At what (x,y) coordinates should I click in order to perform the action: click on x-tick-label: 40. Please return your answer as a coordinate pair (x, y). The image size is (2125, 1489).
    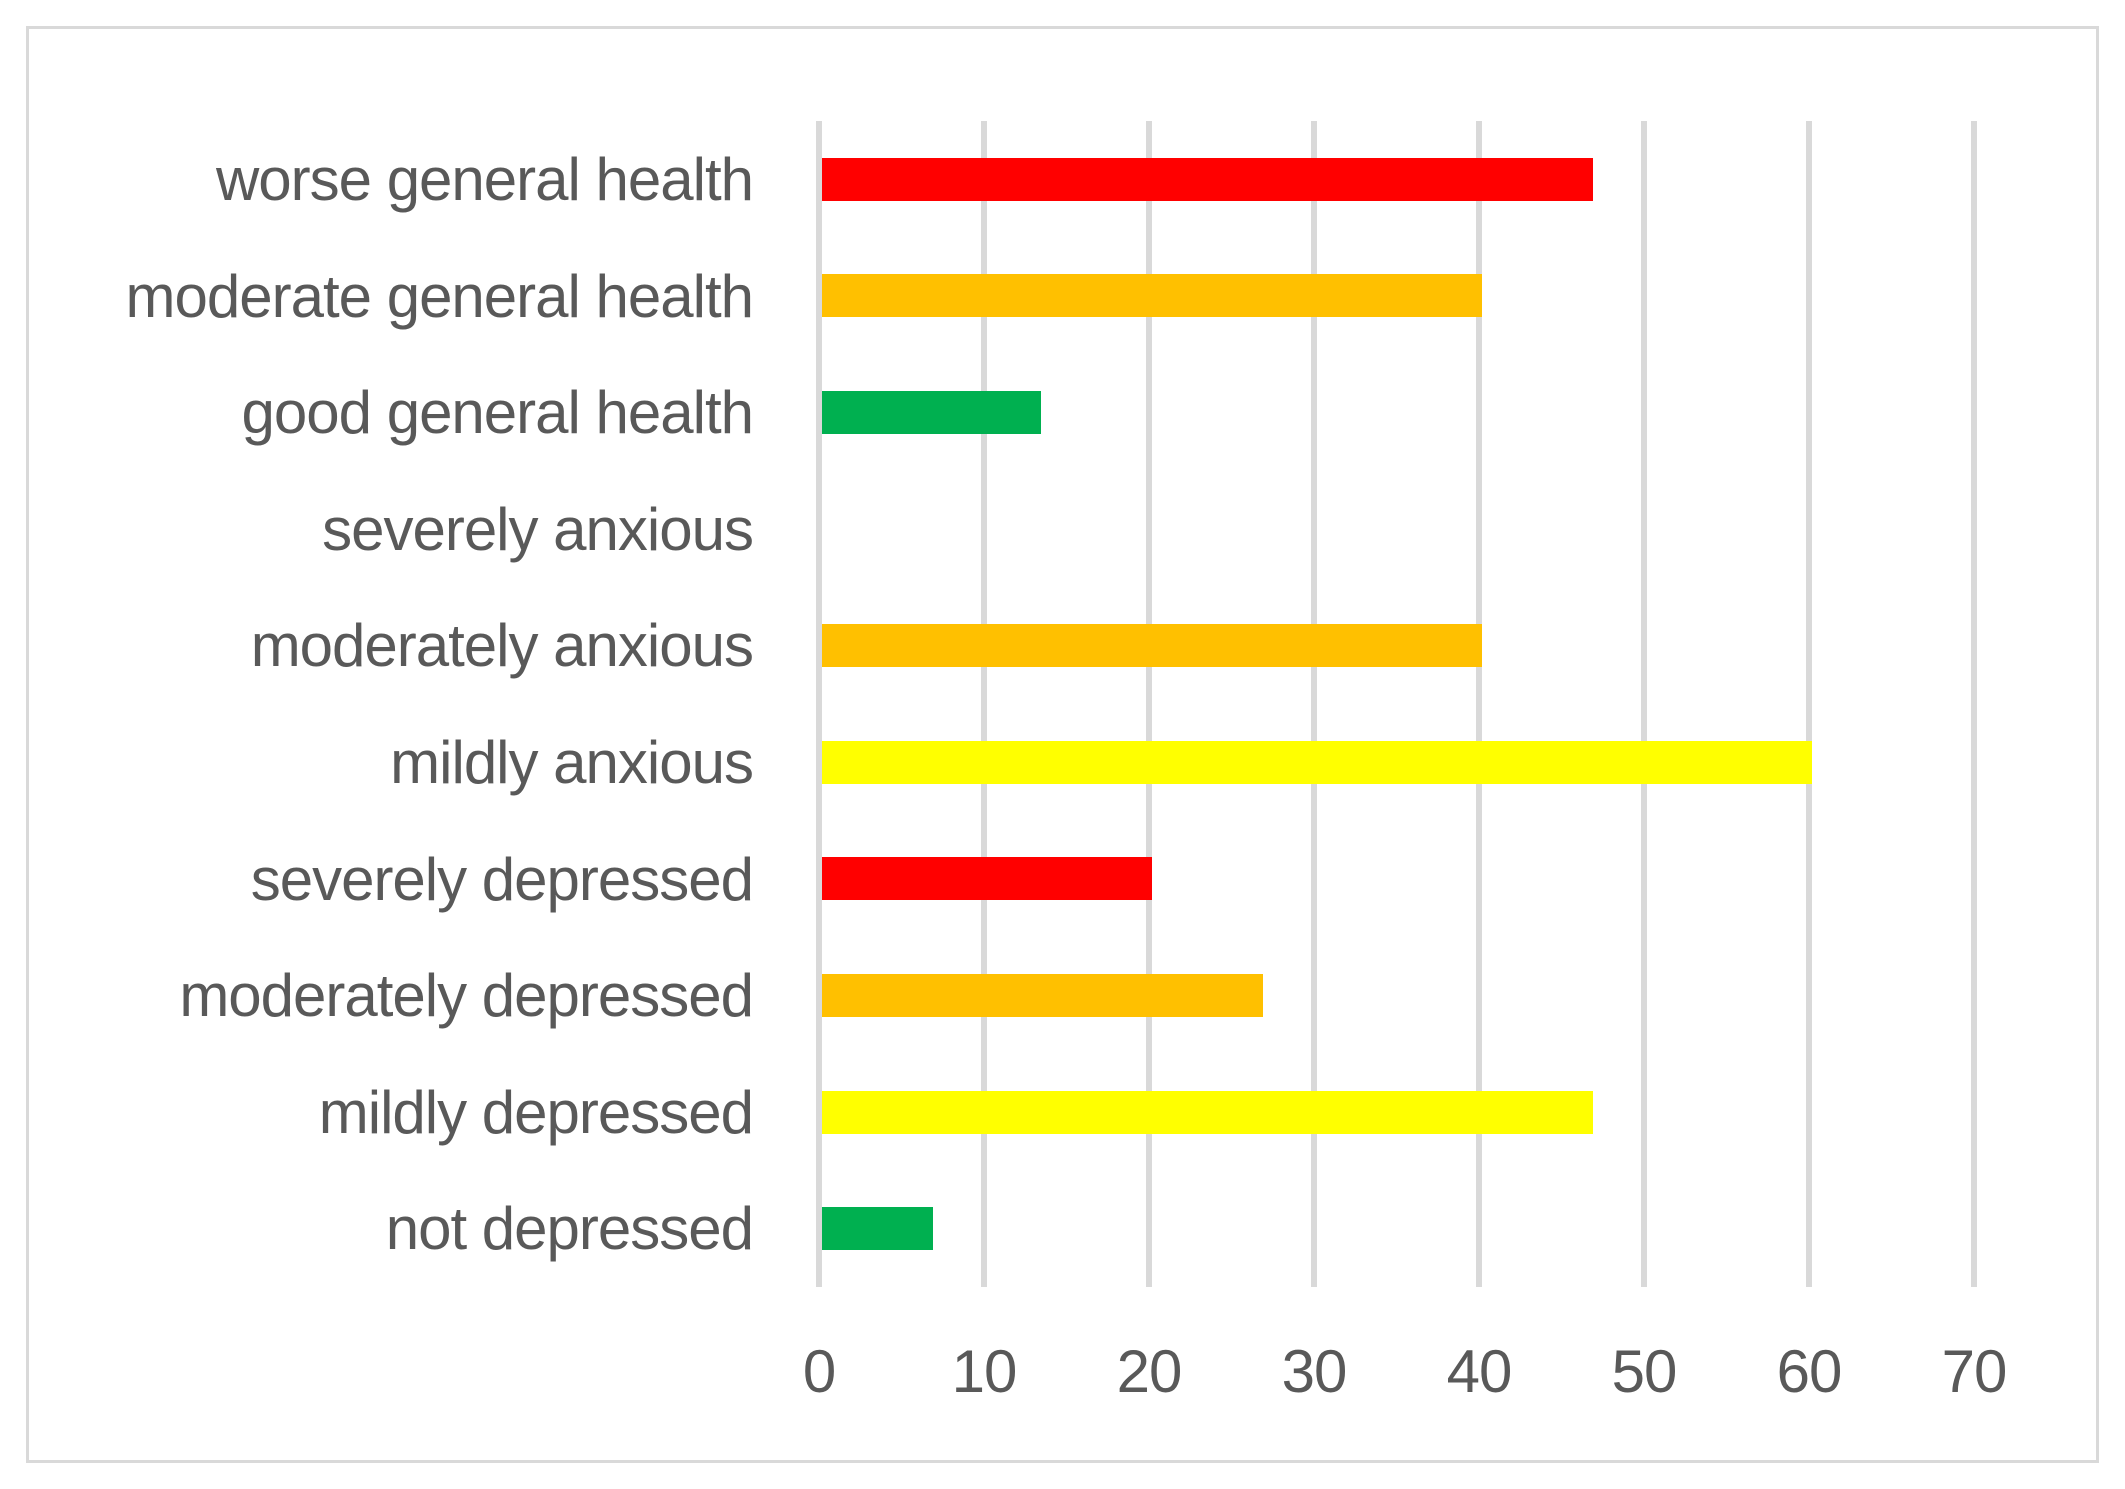
    Looking at the image, I should click on (1479, 1371).